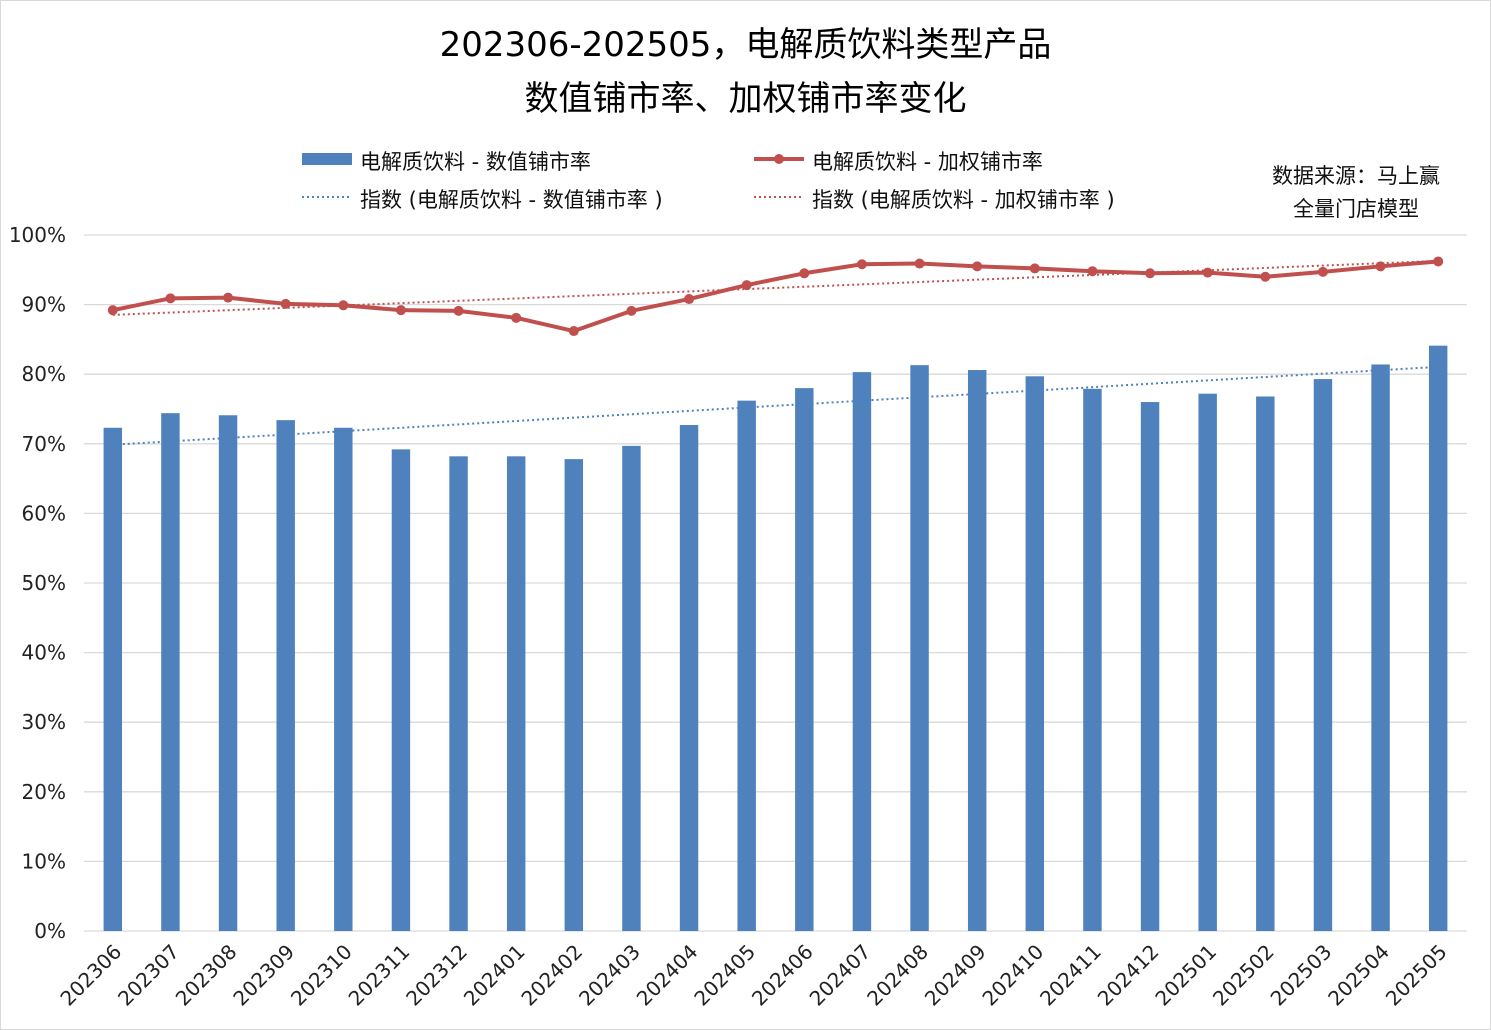  Describe the element at coordinates (840, 975) in the screenshot. I see `x-tick-label: 202407` at that location.